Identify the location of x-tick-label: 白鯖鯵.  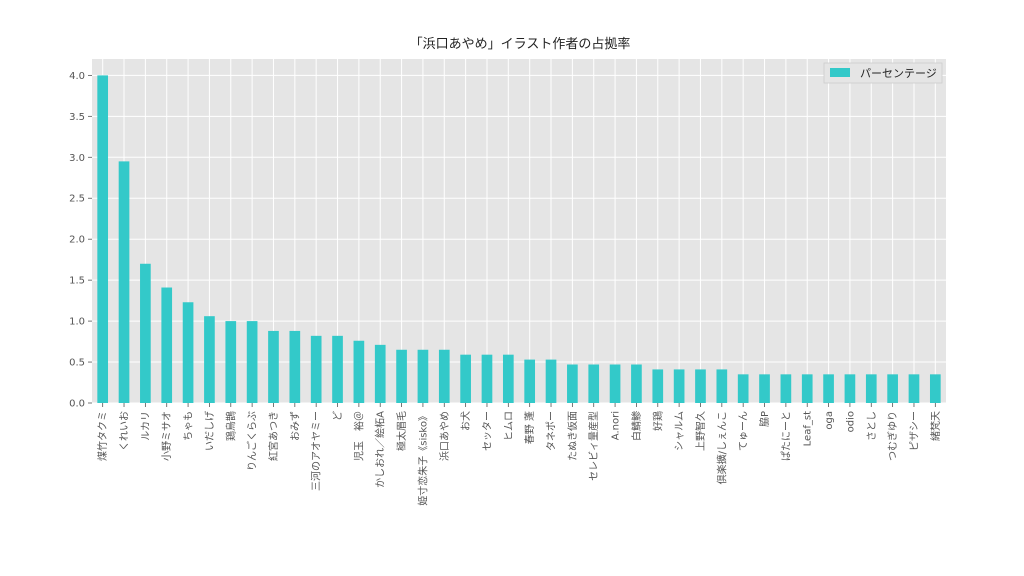
(636, 426).